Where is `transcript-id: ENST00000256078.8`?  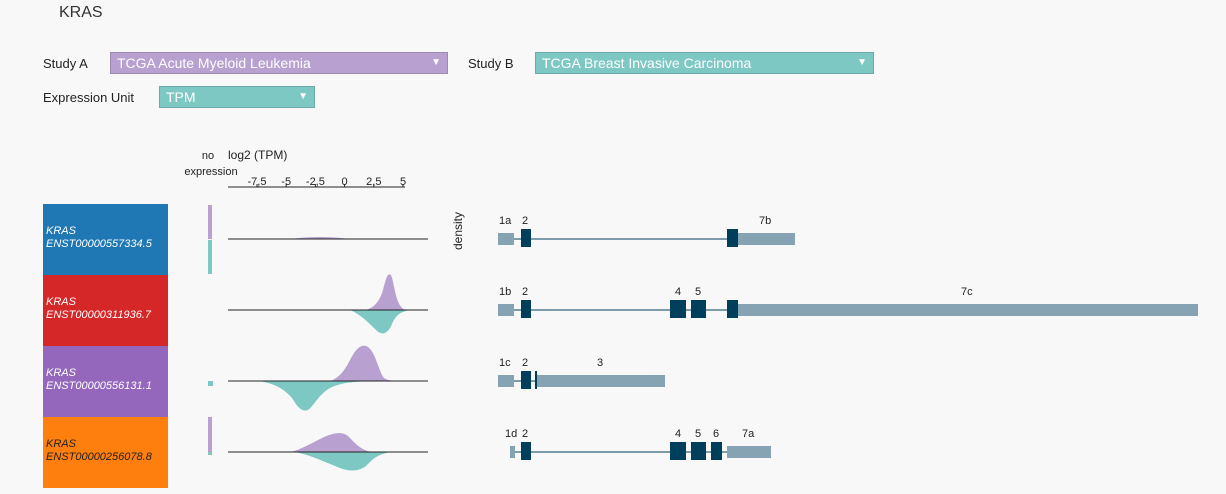 transcript-id: ENST00000256078.8 is located at coordinates (99, 457).